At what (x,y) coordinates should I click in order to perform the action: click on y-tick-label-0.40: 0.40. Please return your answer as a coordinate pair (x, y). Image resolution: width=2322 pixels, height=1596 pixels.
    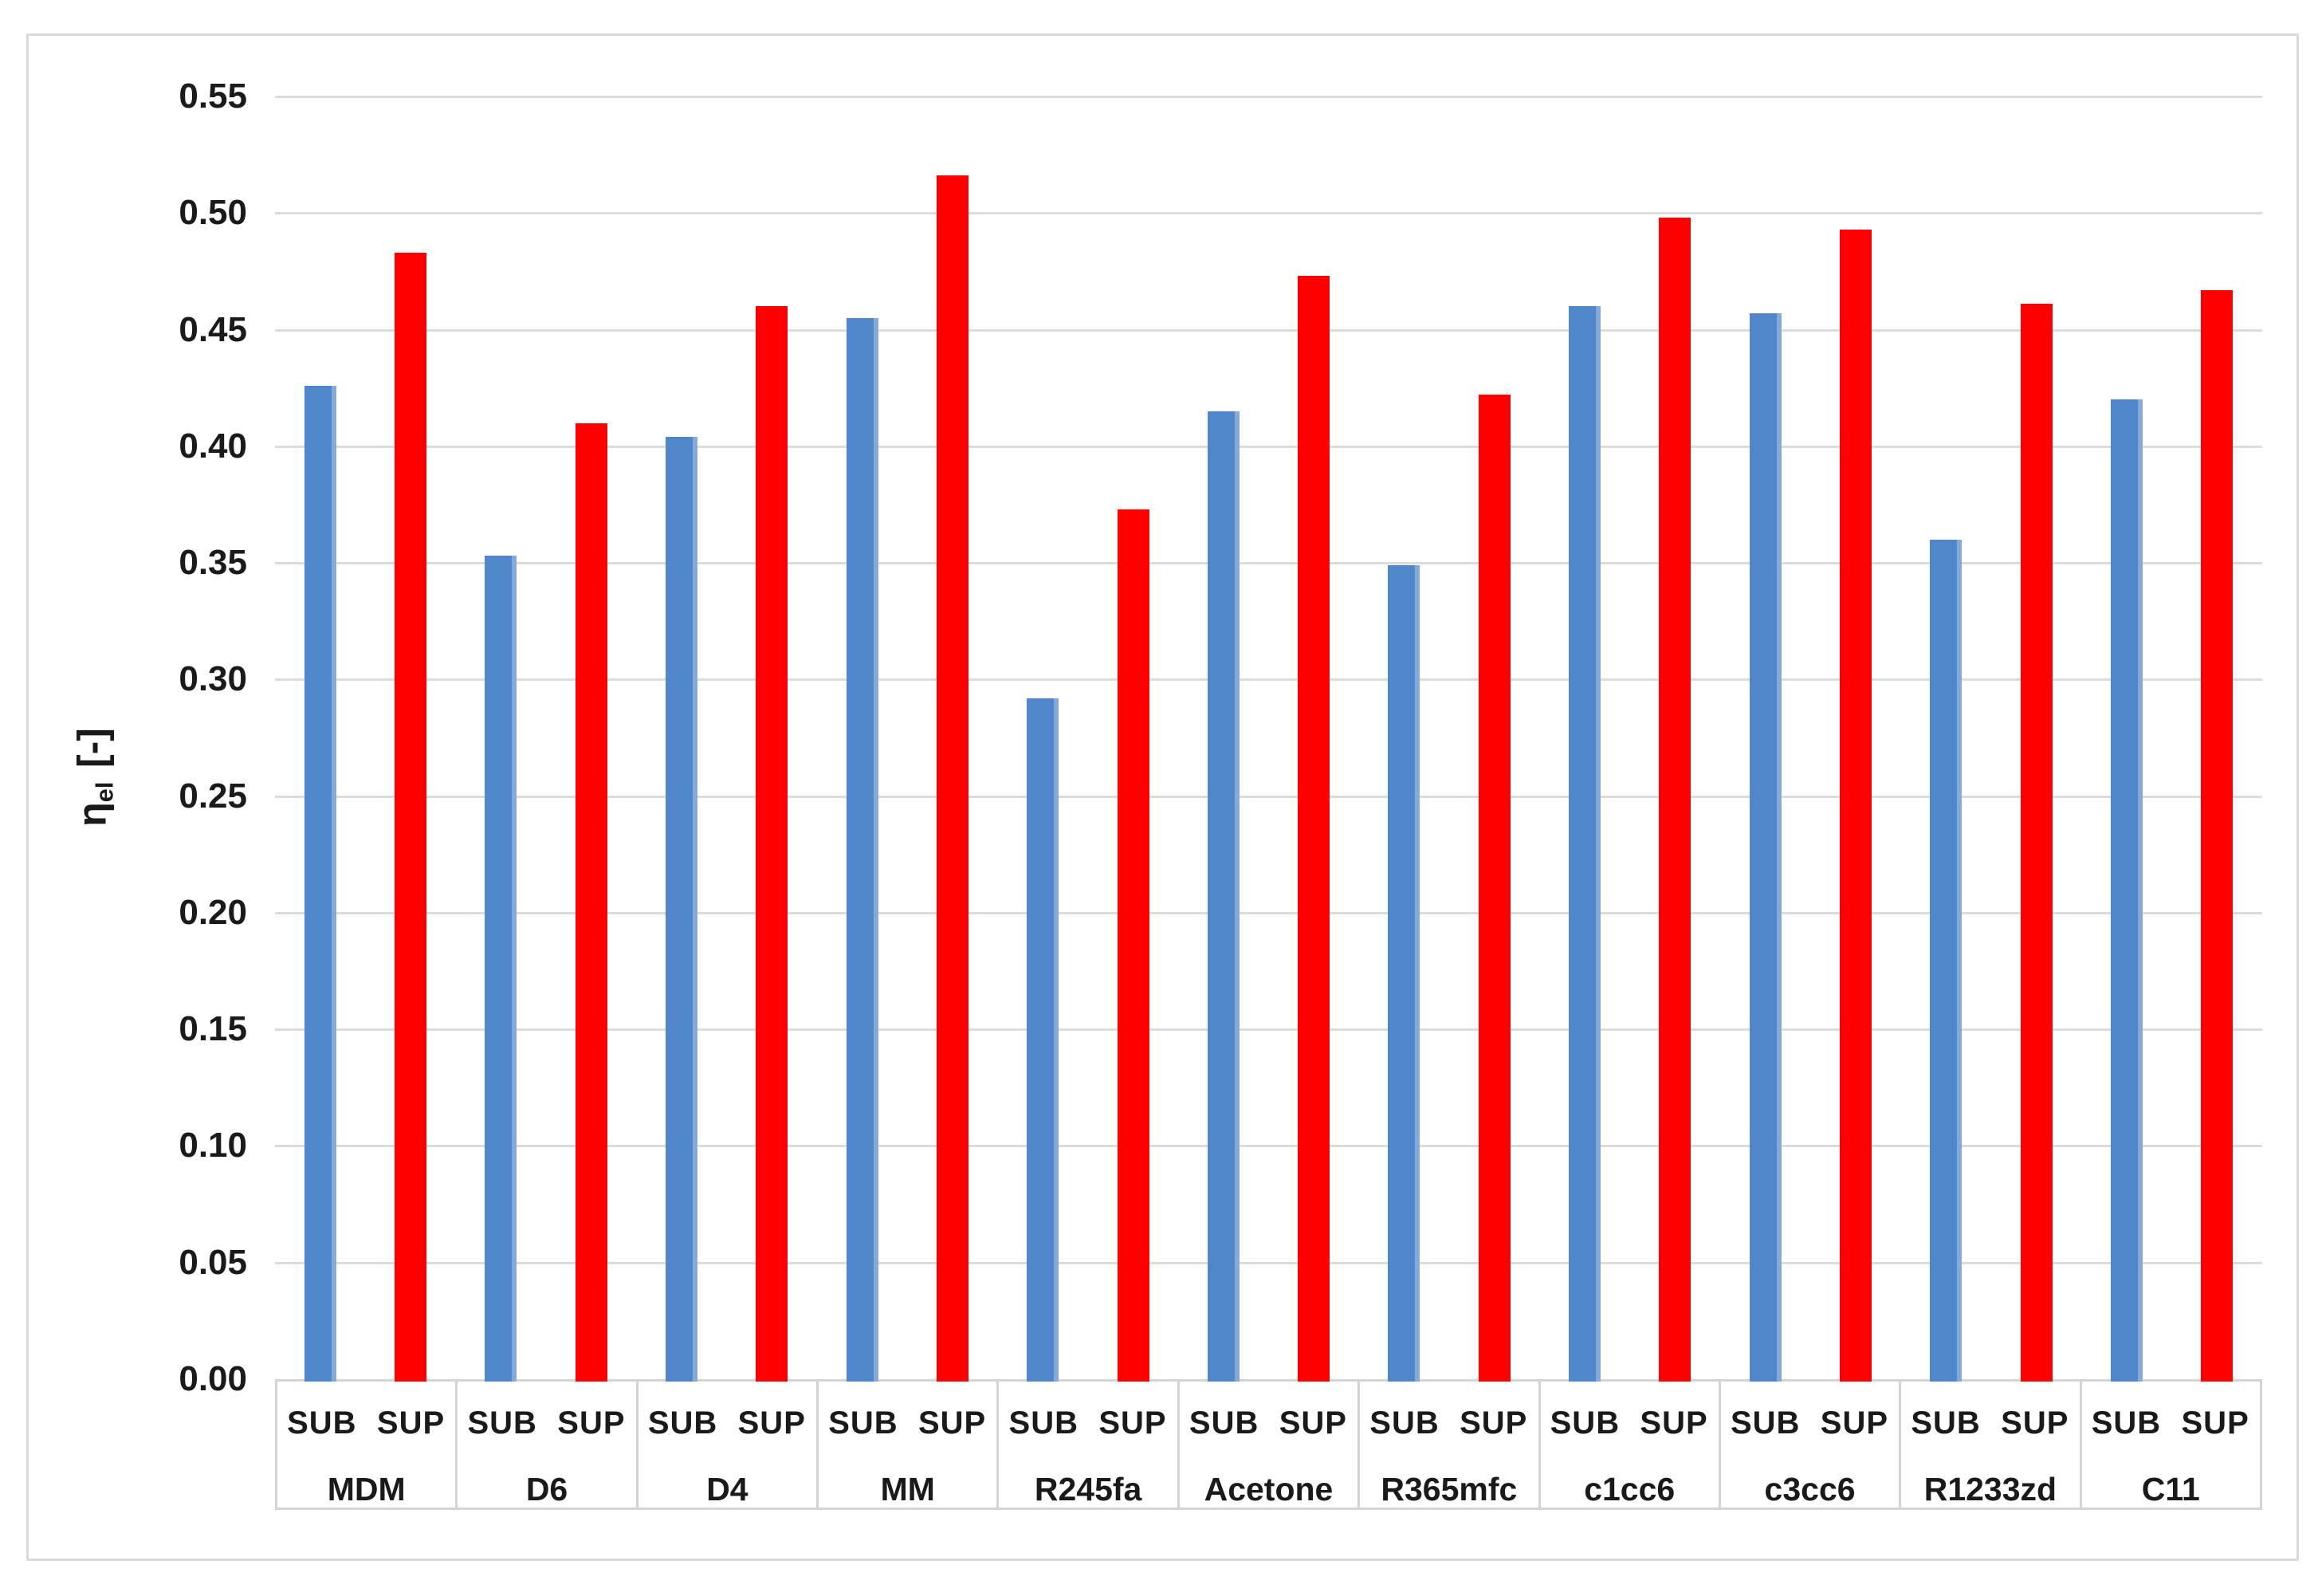
    Looking at the image, I should click on (213, 446).